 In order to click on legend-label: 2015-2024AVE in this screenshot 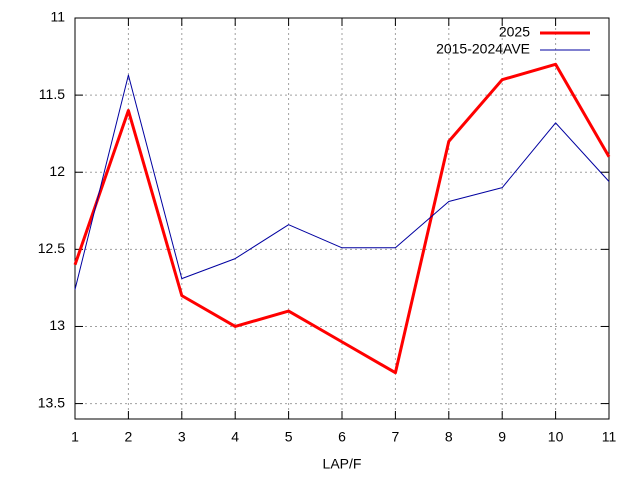, I will do `click(483, 49)`.